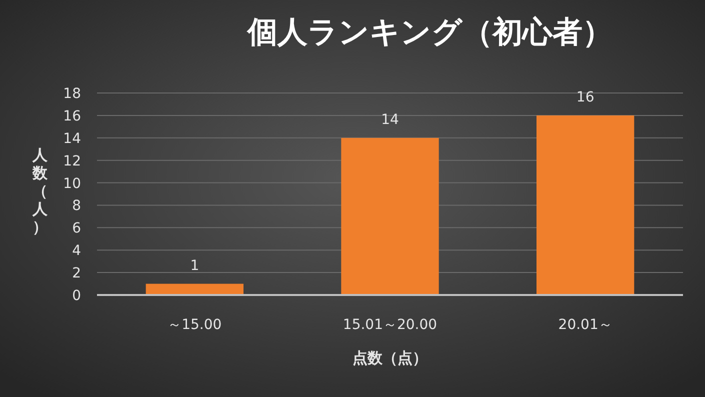 Image resolution: width=705 pixels, height=397 pixels. I want to click on y-tick-label: 14, so click(72, 138).